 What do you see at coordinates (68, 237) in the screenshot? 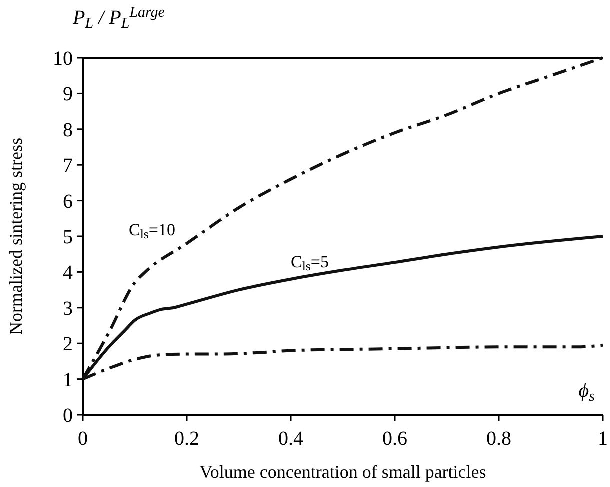
I see `y-tick-label: 5` at bounding box center [68, 237].